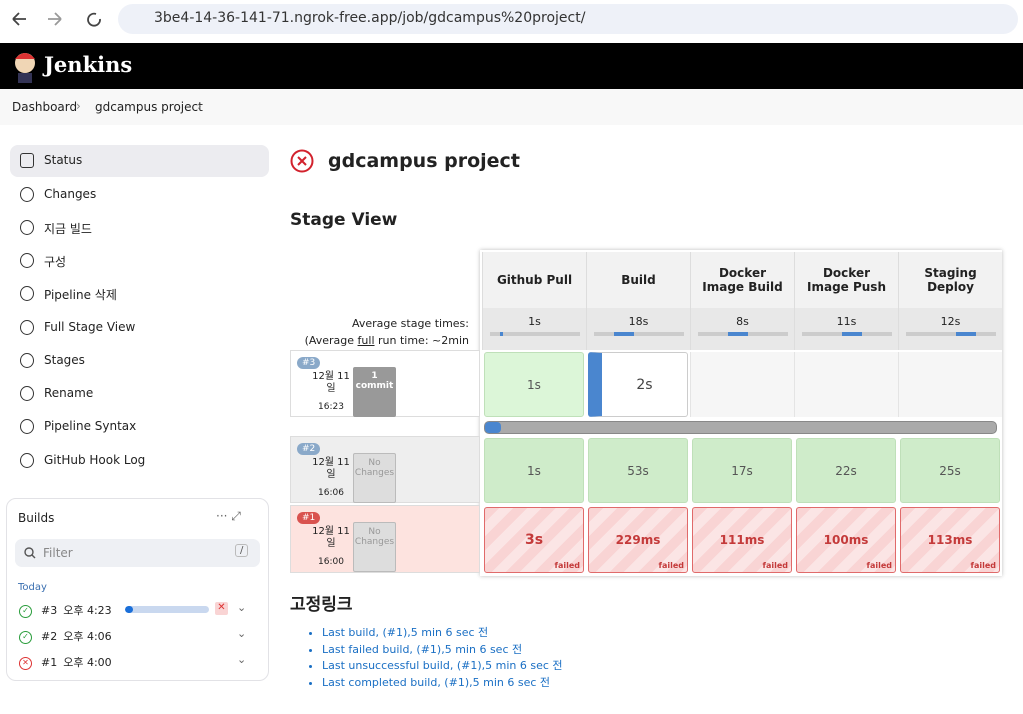  What do you see at coordinates (80, 295) in the screenshot?
I see `menu-label: Pipeline 삭제` at bounding box center [80, 295].